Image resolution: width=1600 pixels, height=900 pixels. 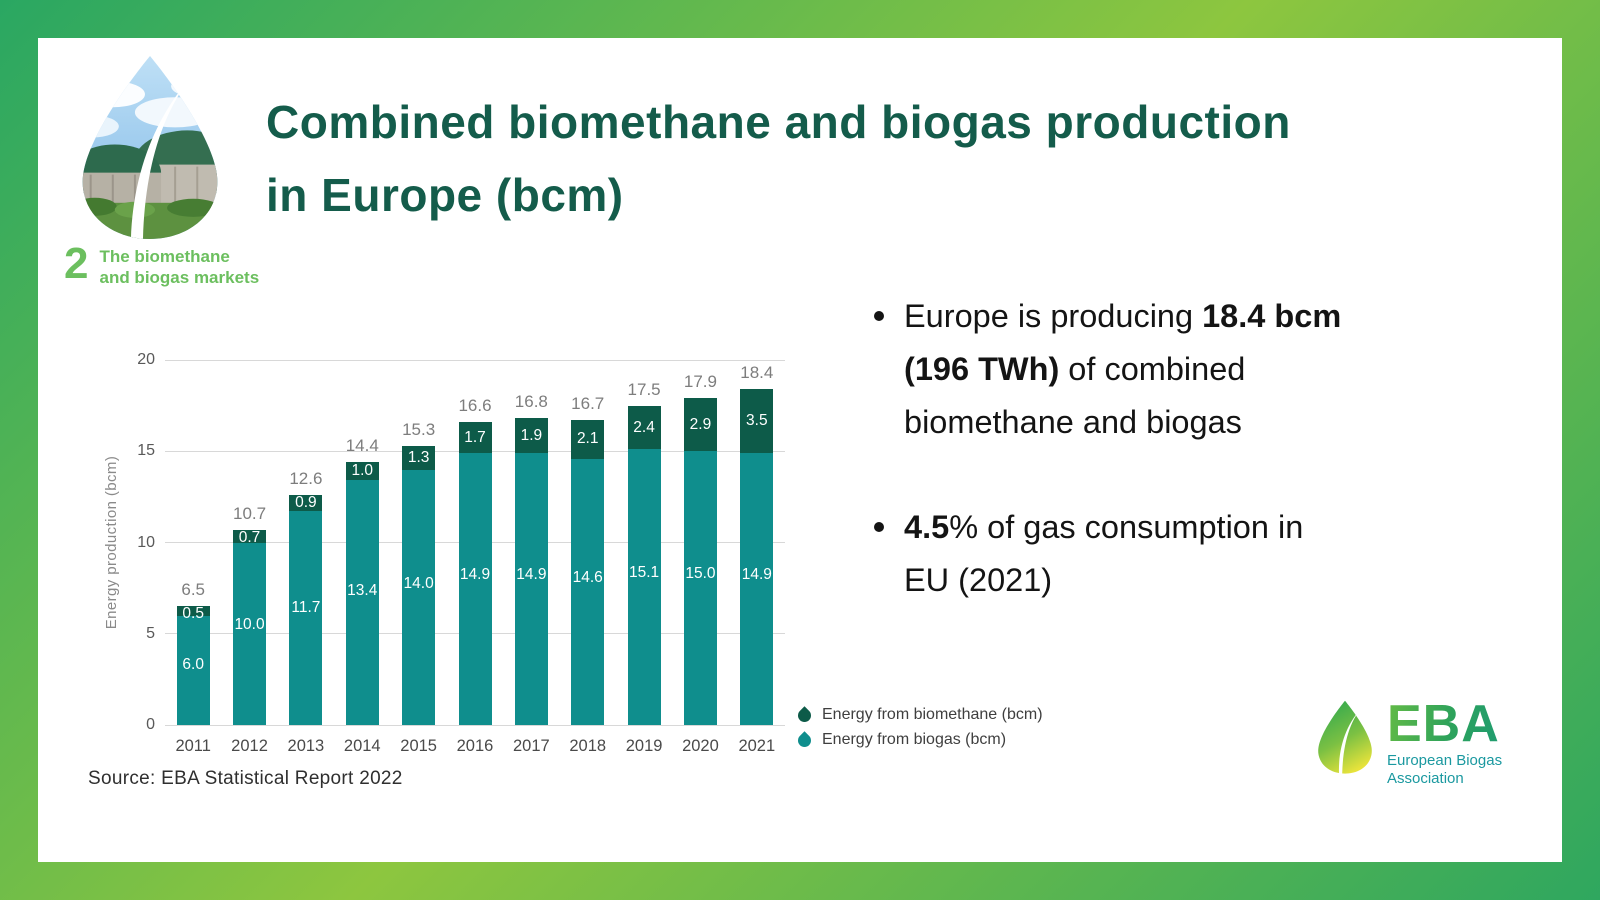 What do you see at coordinates (306, 618) in the screenshot?
I see `bar-segment-biogas-2013: 11.7` at bounding box center [306, 618].